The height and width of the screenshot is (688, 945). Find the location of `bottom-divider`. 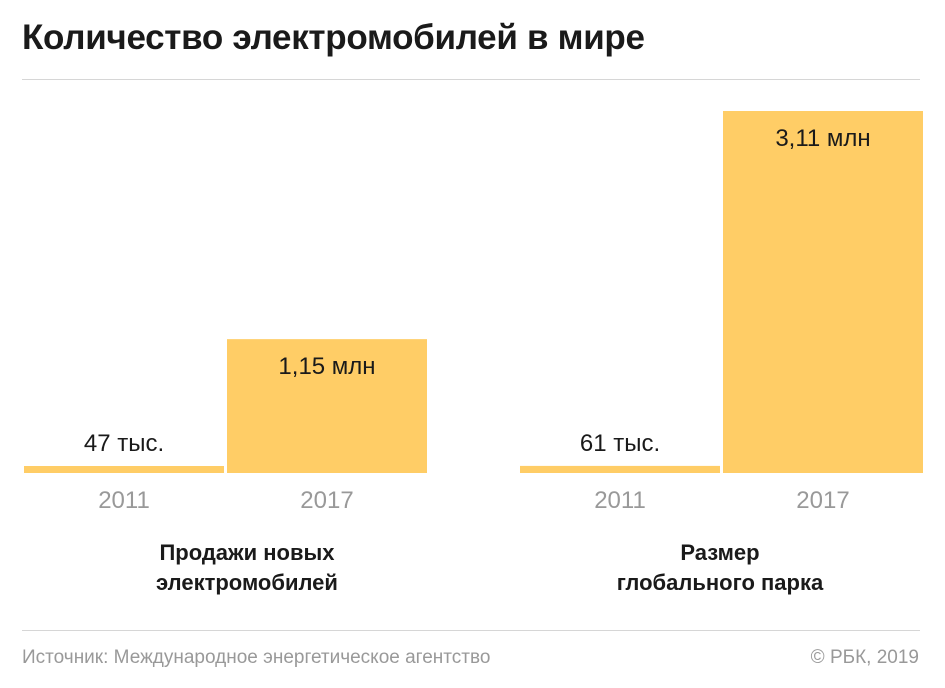

bottom-divider is located at coordinates (471, 630).